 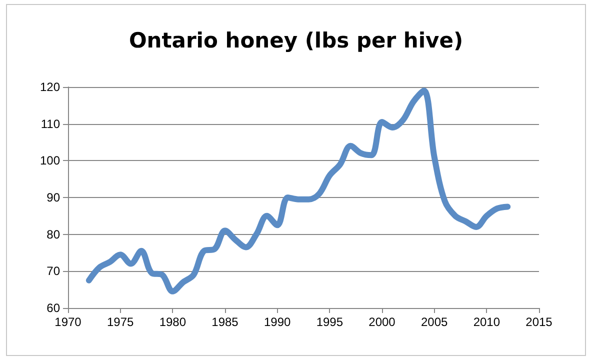 I want to click on x-tick-label: 1975, so click(x=120, y=322).